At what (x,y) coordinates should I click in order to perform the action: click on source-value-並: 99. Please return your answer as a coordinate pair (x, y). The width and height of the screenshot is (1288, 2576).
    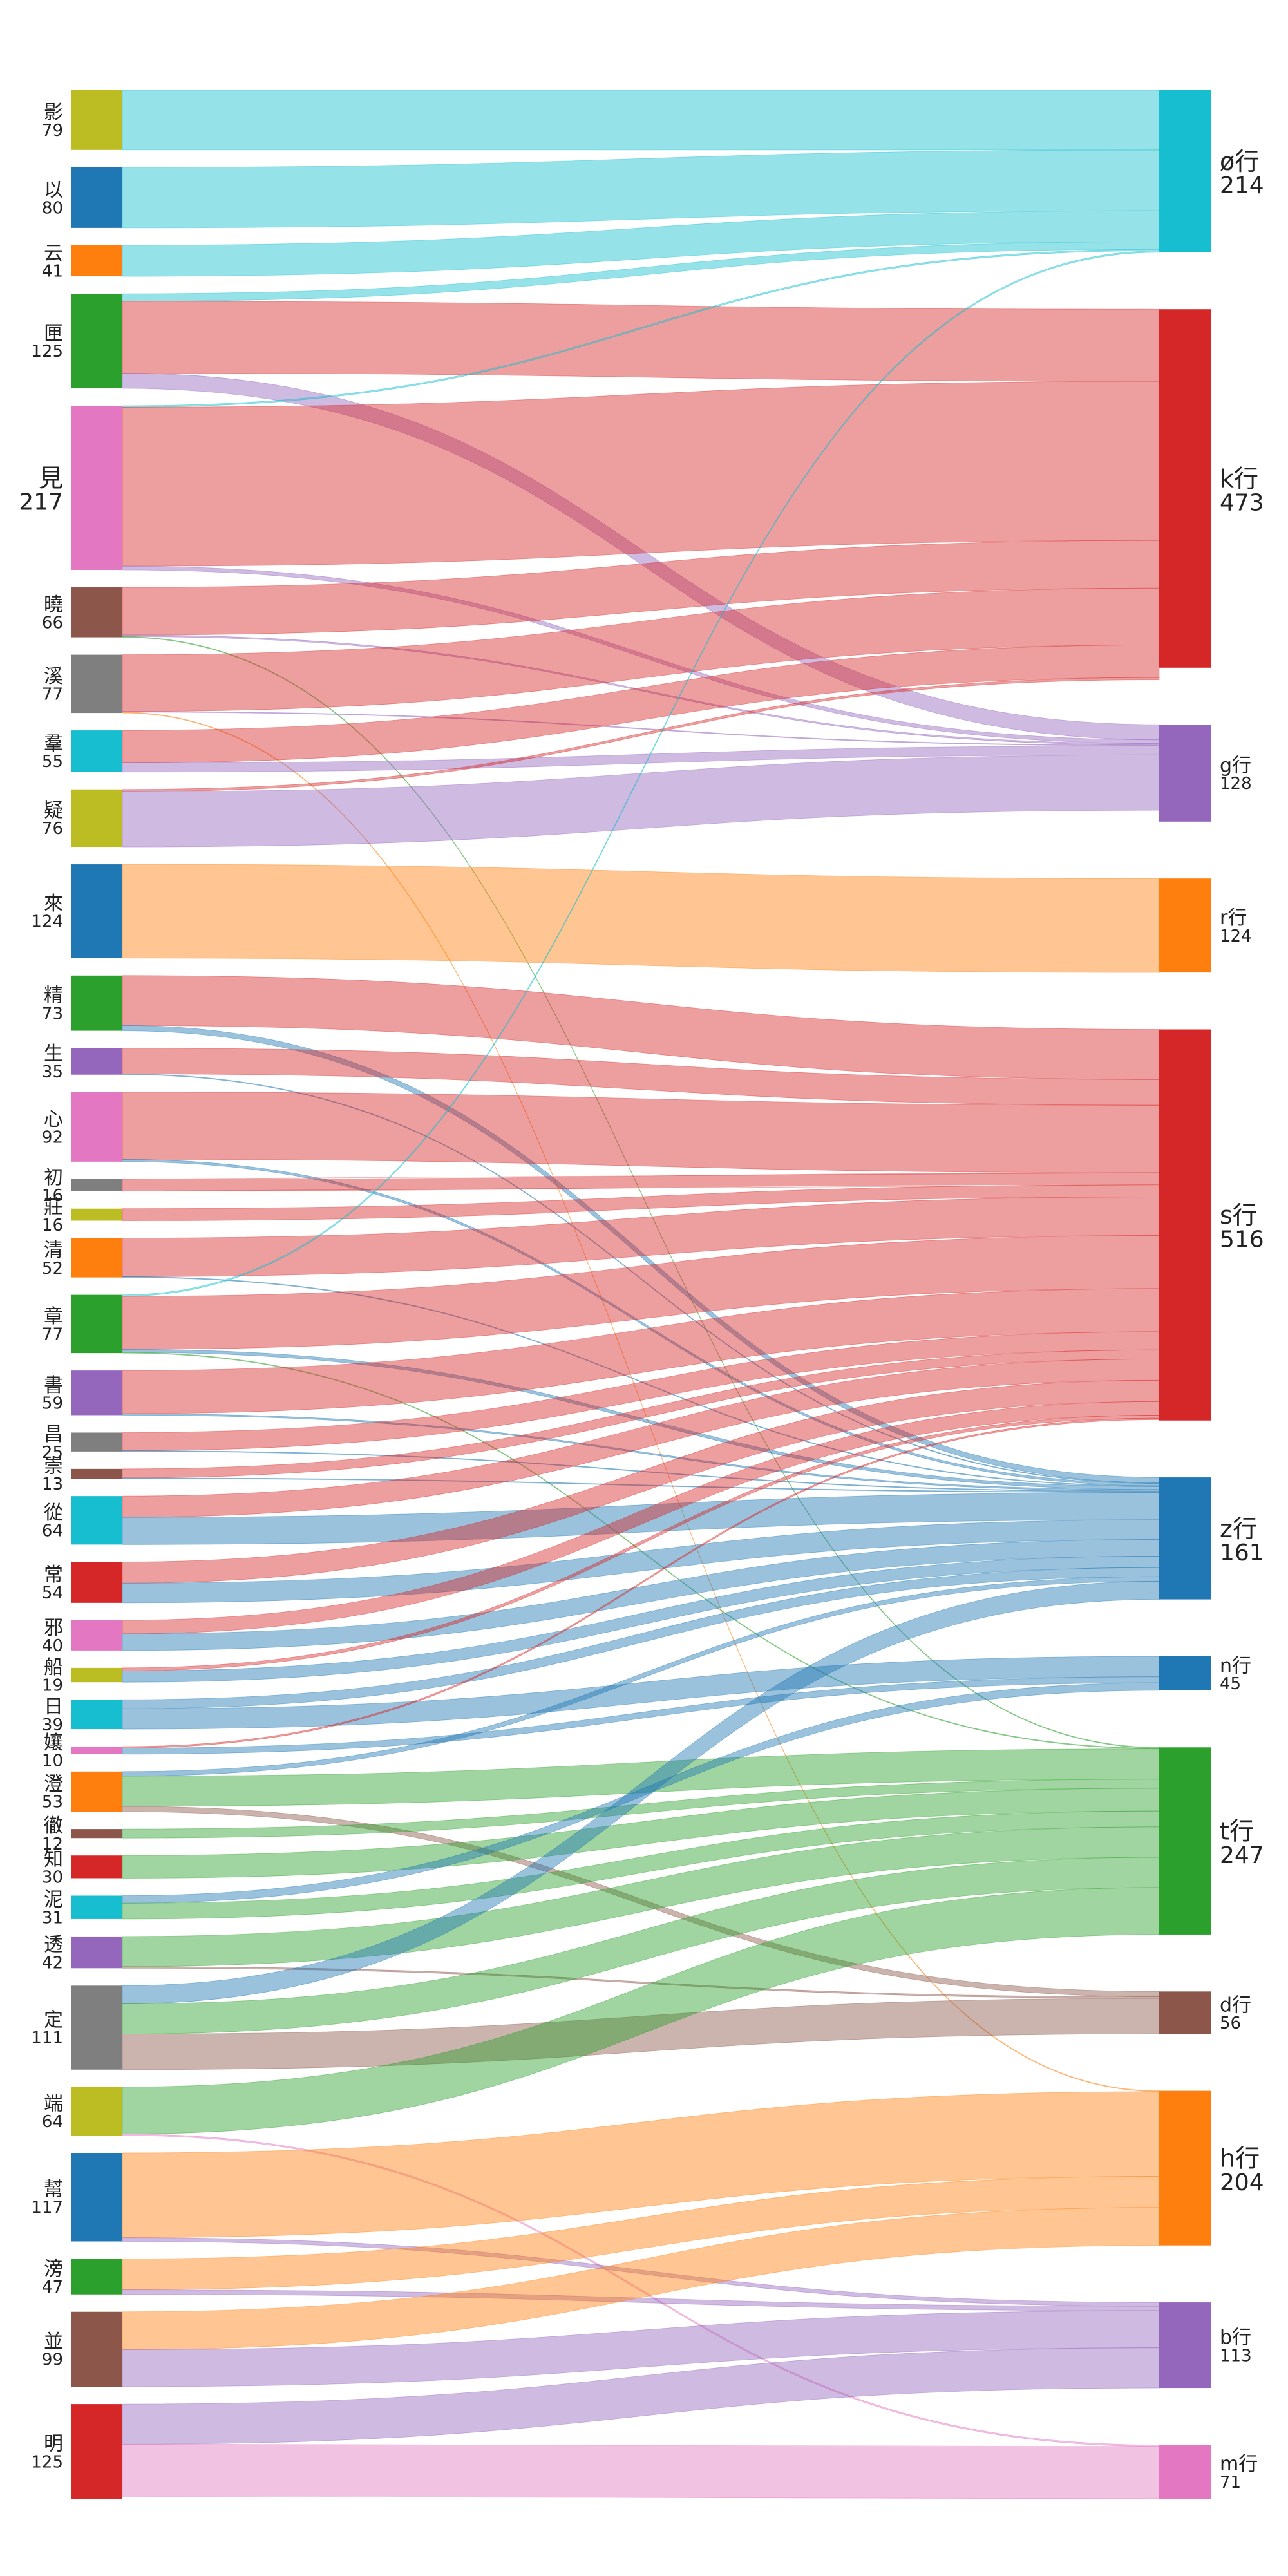
    Looking at the image, I should click on (52, 2361).